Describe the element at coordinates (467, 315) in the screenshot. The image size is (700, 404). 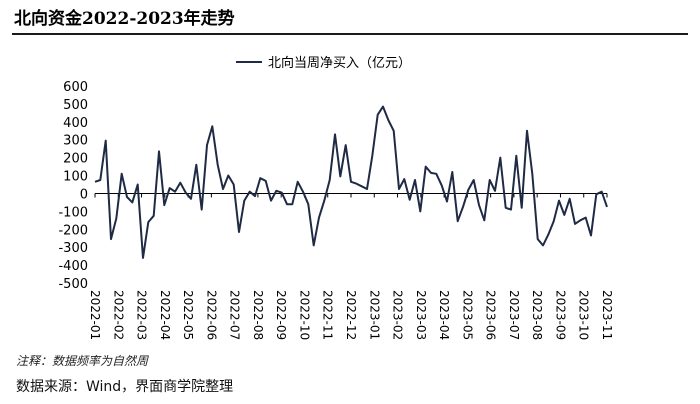
I see `x-tick-label: 2023-05` at that location.